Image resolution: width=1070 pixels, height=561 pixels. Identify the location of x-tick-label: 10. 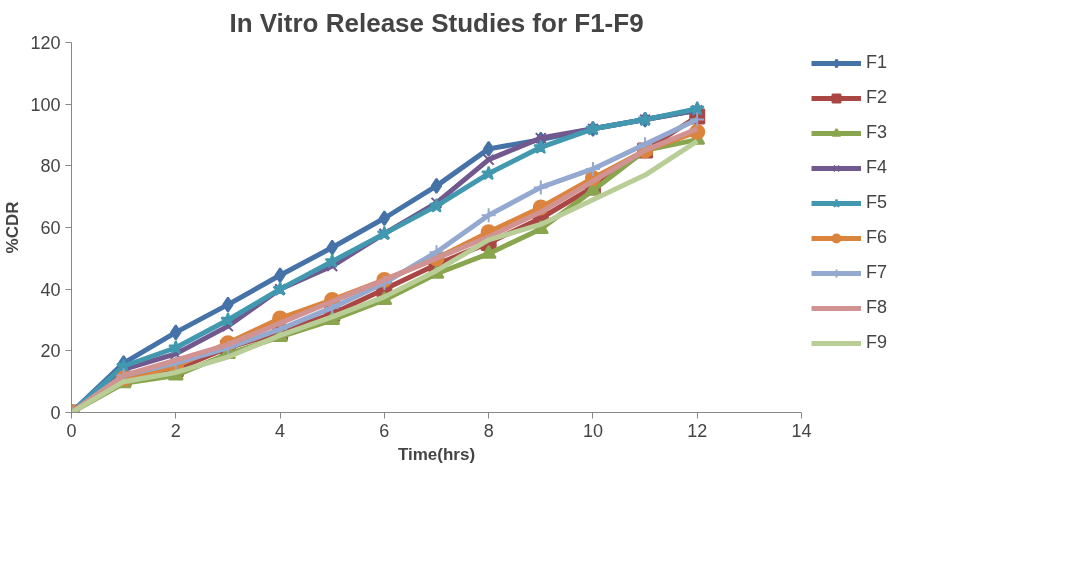
(592, 430).